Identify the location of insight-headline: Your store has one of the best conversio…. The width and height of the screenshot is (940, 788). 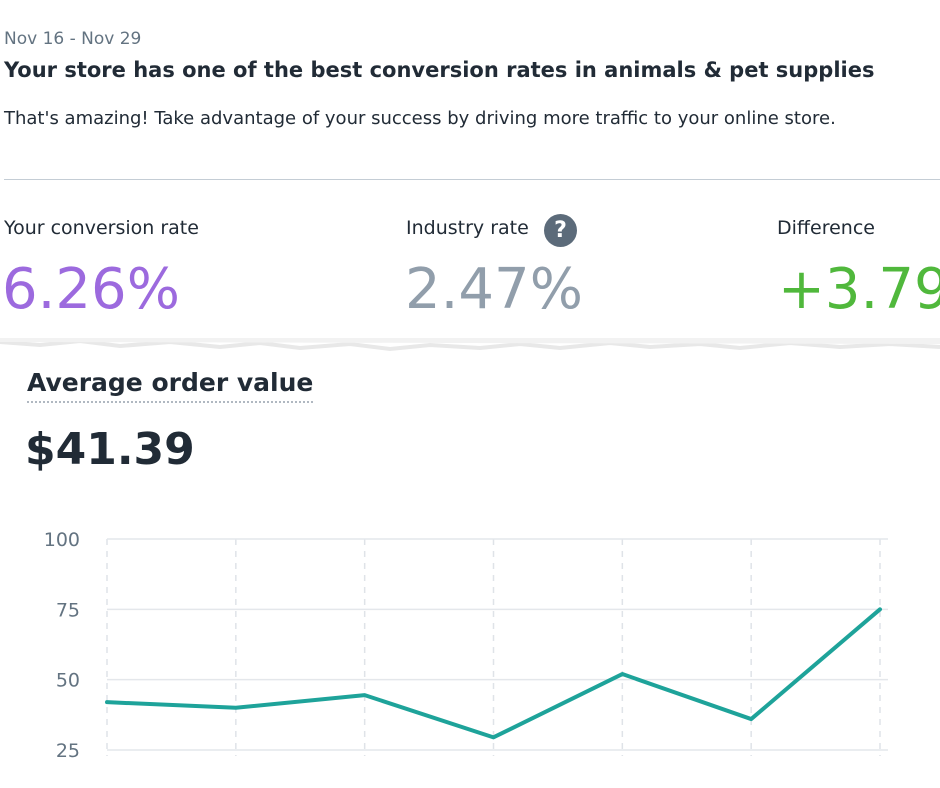
(439, 70).